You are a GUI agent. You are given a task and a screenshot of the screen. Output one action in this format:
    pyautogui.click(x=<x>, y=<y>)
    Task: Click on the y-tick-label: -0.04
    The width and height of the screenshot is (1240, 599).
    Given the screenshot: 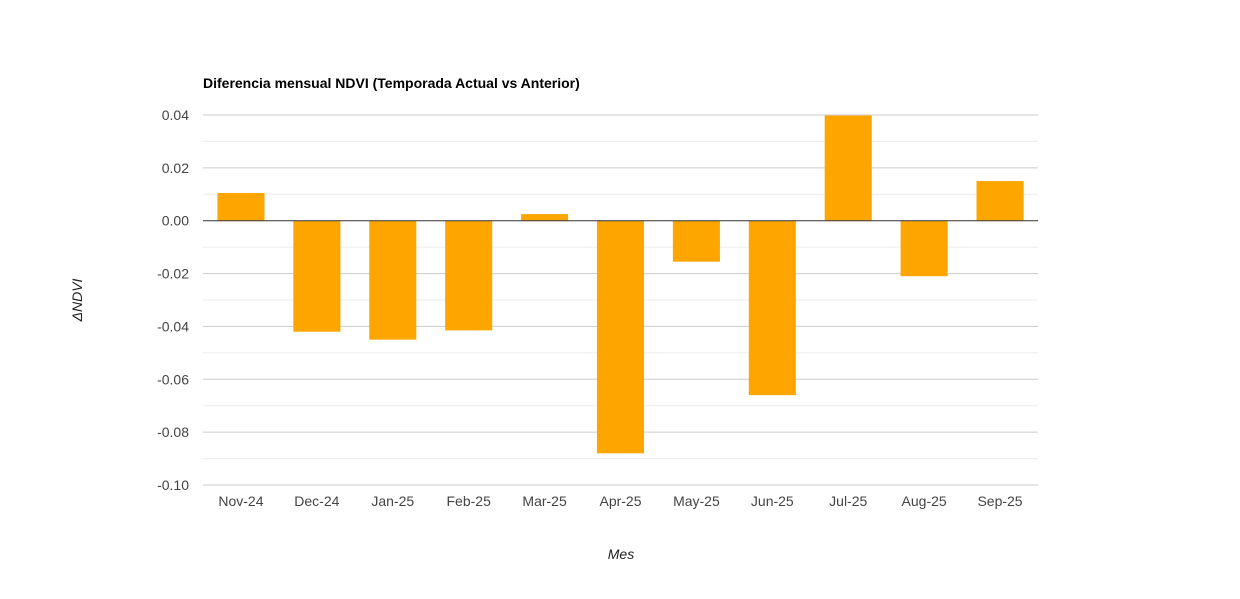 What is the action you would take?
    pyautogui.click(x=173, y=326)
    